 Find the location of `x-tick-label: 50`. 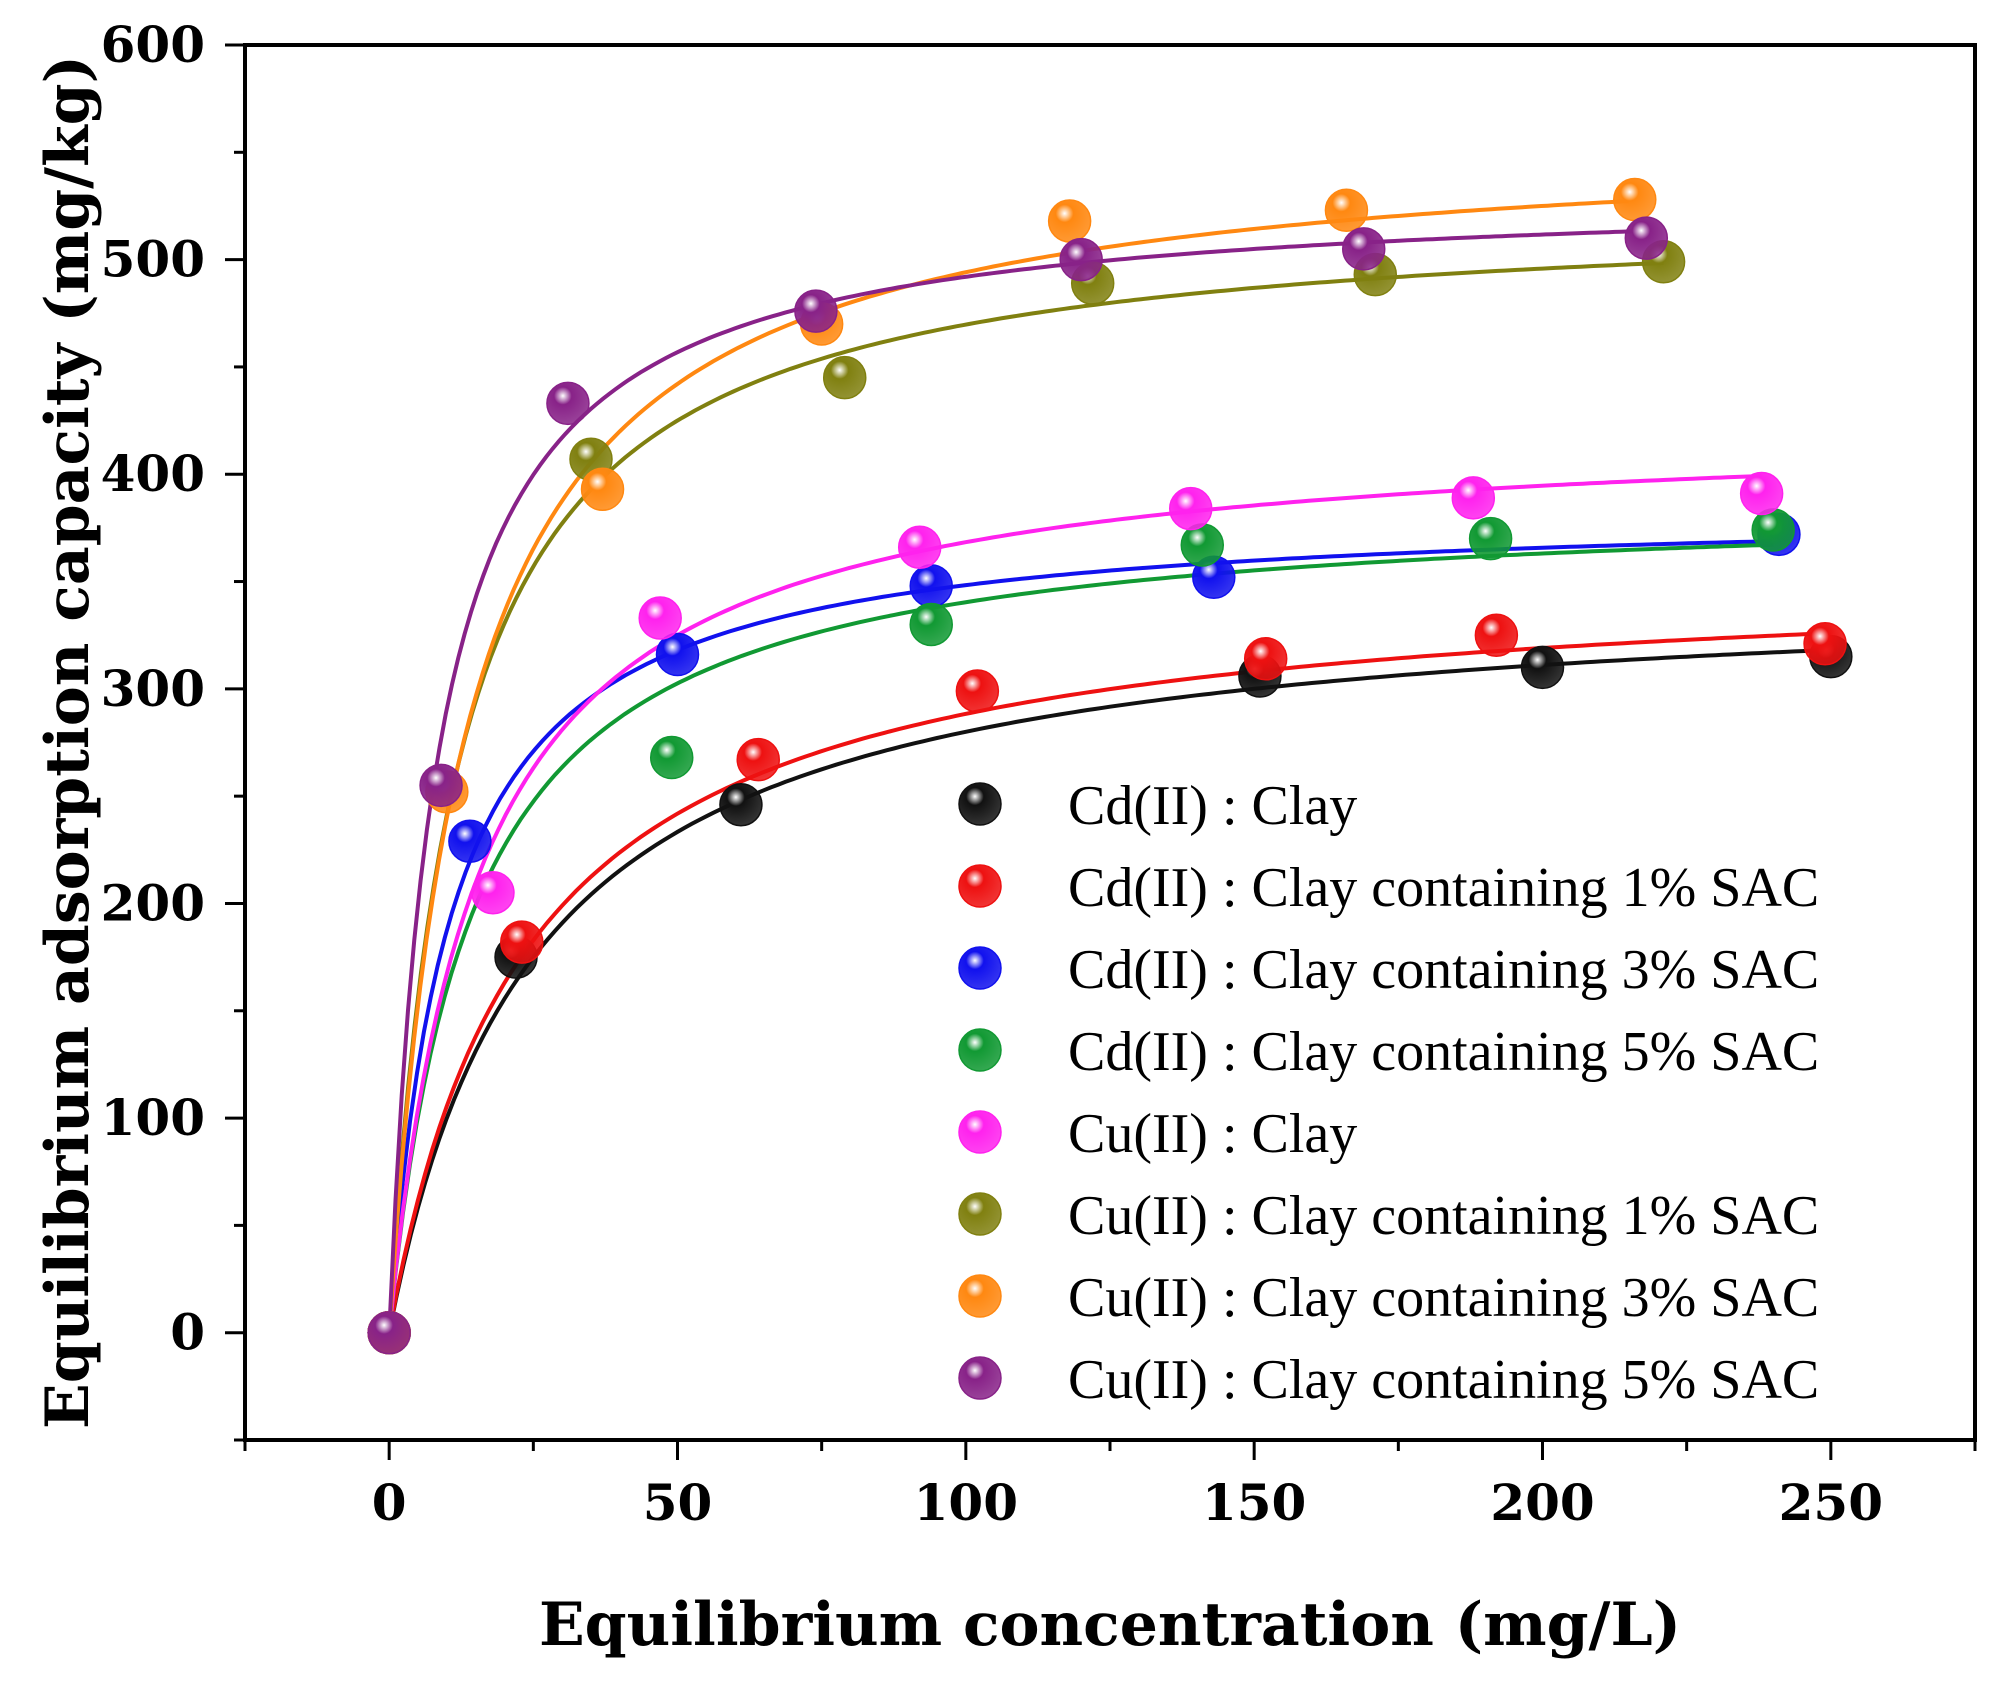

x-tick-label: 50 is located at coordinates (678, 1502).